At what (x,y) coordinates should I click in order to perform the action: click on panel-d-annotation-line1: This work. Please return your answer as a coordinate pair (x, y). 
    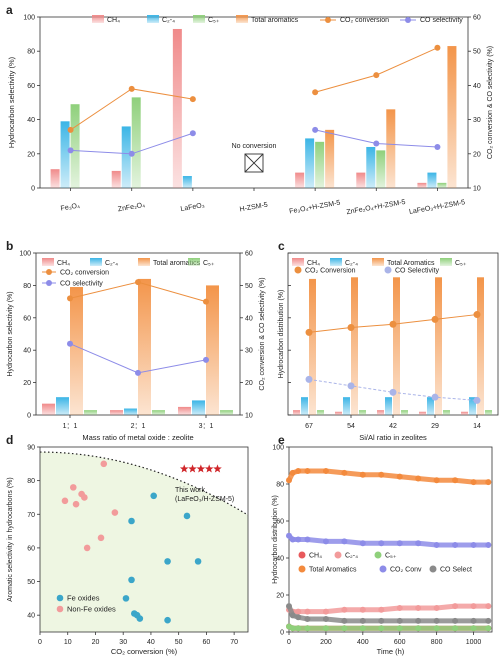
    Looking at the image, I should click on (190, 490).